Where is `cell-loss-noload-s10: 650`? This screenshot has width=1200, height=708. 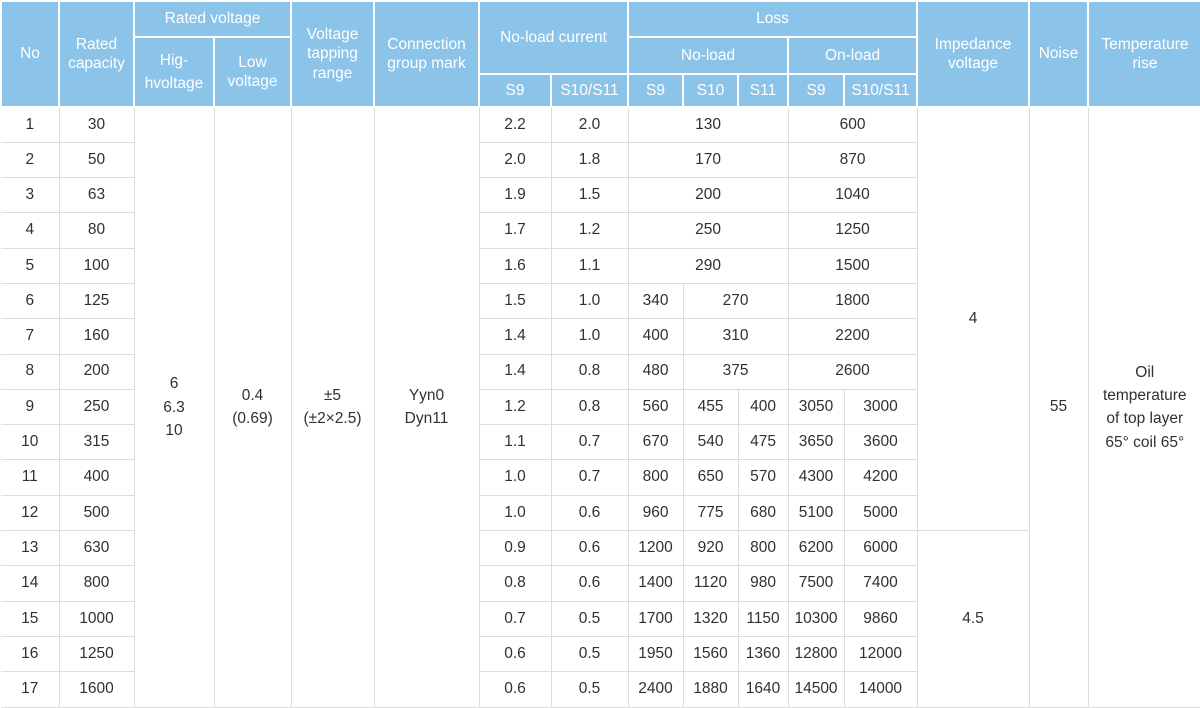
cell-loss-noload-s10: 650 is located at coordinates (710, 477).